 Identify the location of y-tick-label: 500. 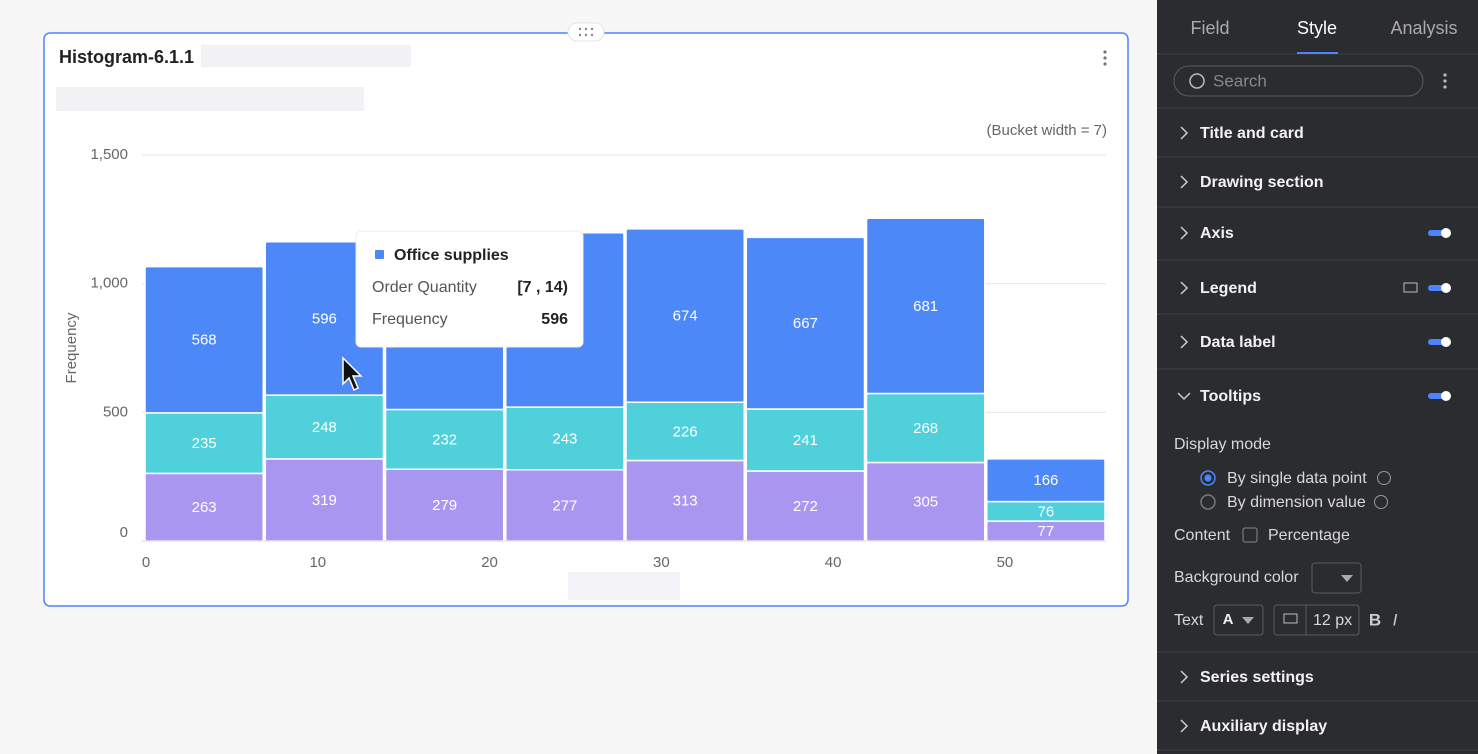
(115, 411).